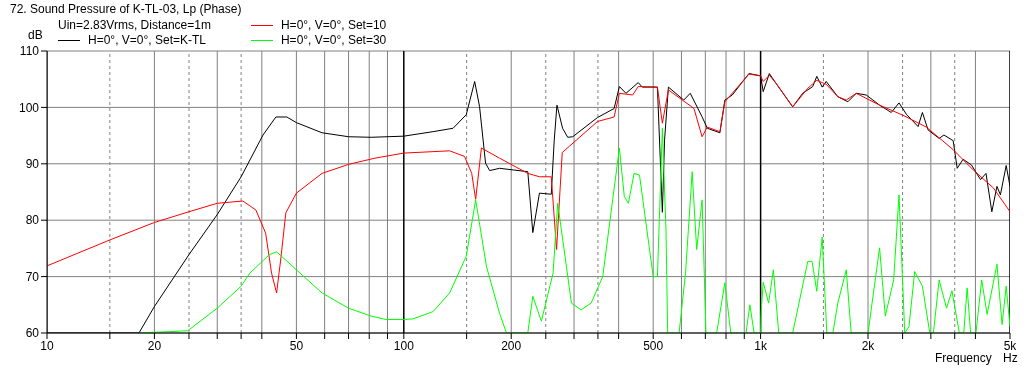  Describe the element at coordinates (404, 345) in the screenshot. I see `x-tick-label: 100` at that location.